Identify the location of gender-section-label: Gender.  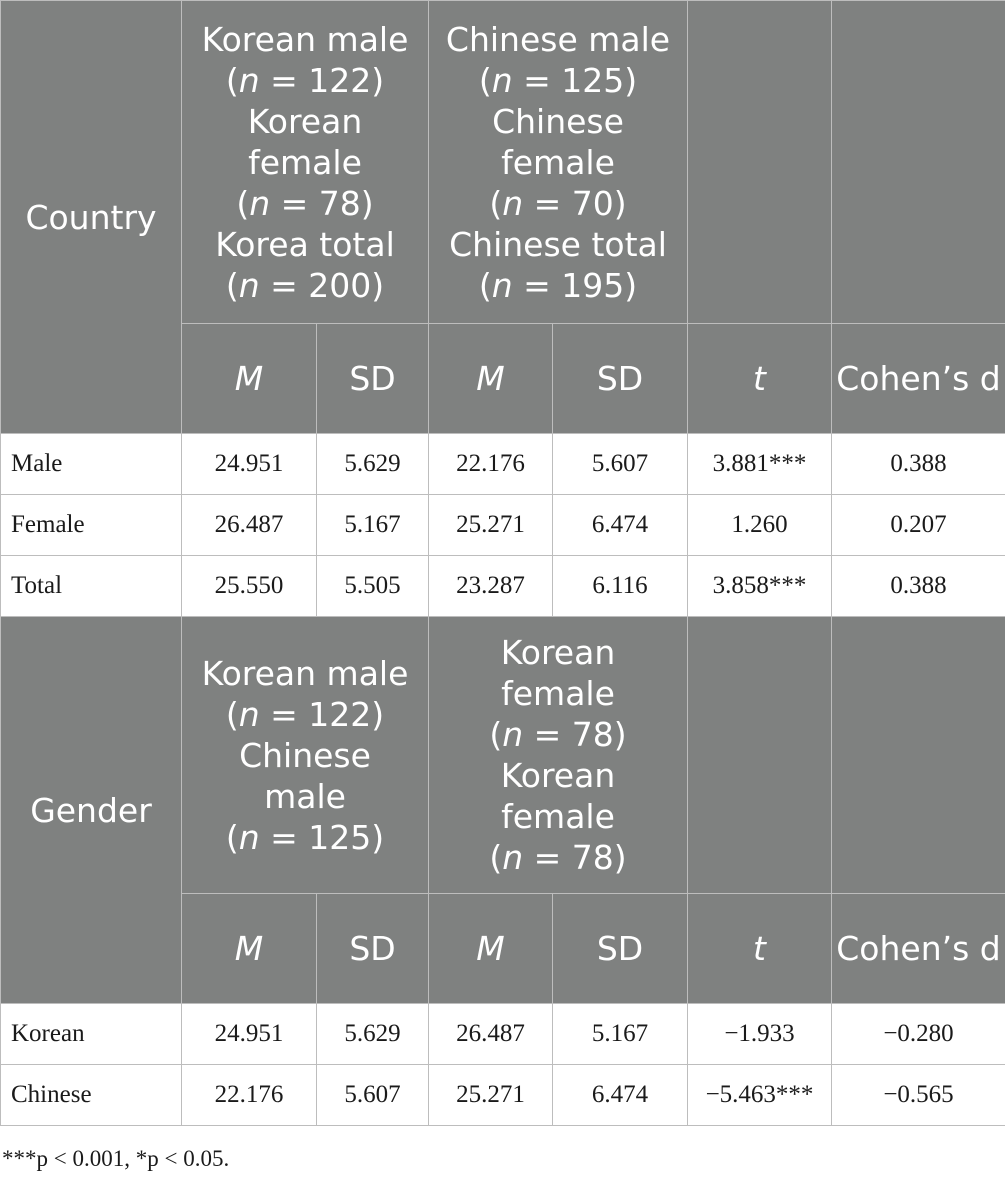
(91, 810).